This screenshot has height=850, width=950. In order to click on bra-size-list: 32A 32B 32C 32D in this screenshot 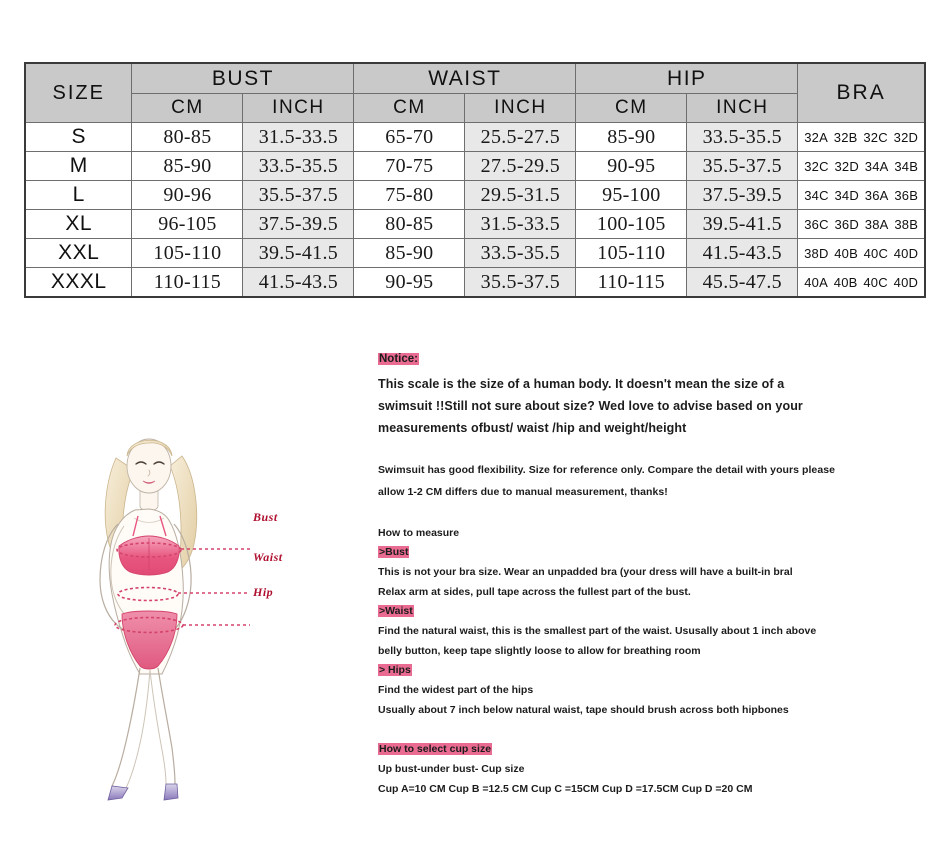, I will do `click(861, 137)`.